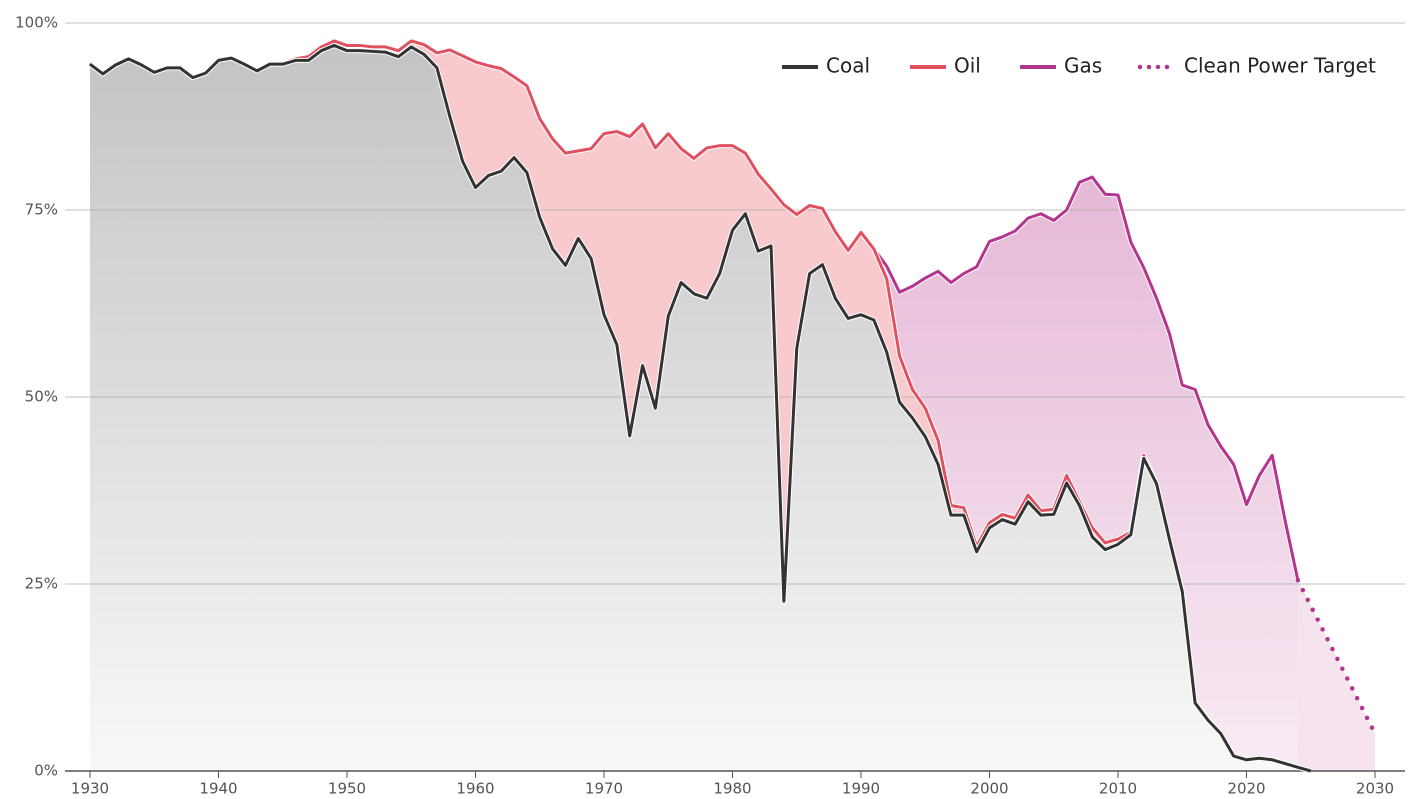  Describe the element at coordinates (46, 771) in the screenshot. I see `y-tick-label: 0%` at that location.